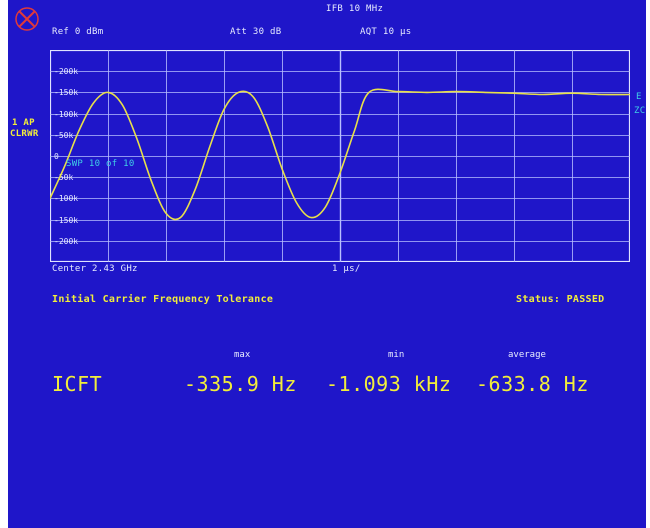 The height and width of the screenshot is (528, 650). What do you see at coordinates (23, 123) in the screenshot?
I see `trace-mode-line1: 1 AP` at bounding box center [23, 123].